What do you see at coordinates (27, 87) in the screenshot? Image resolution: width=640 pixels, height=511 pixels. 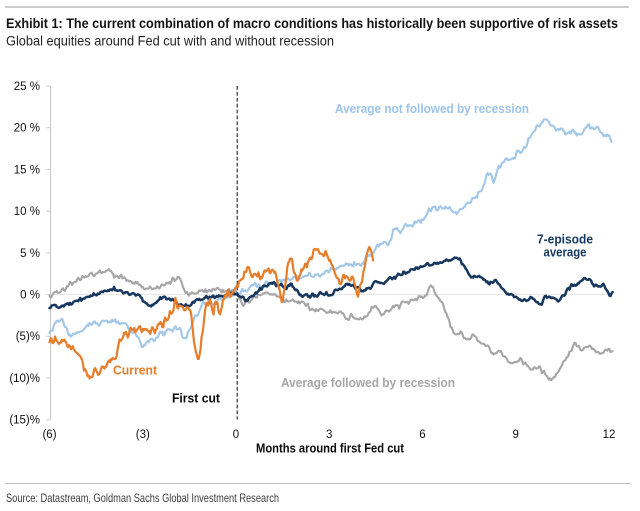 I see `svg-text: 25 %` at bounding box center [27, 87].